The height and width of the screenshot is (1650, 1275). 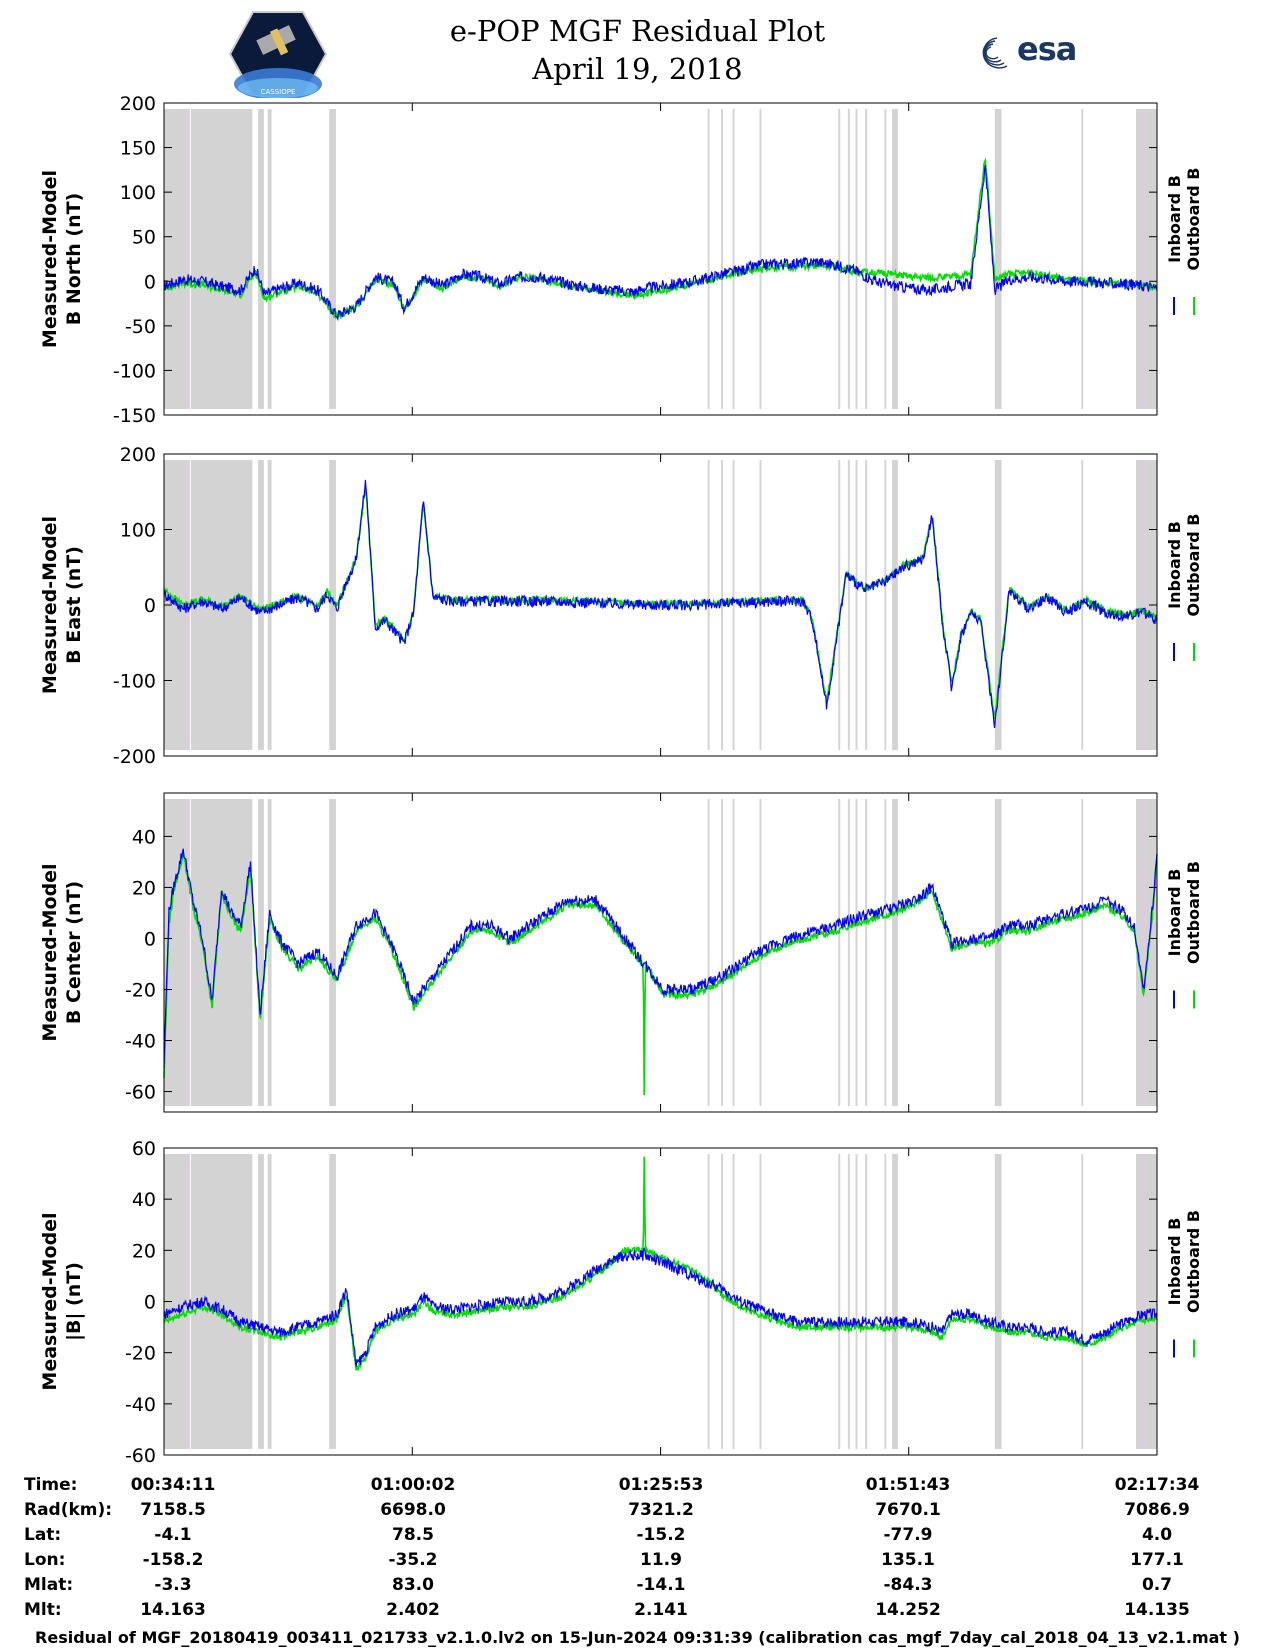 What do you see at coordinates (908, 1485) in the screenshot?
I see `info-cell: 01:51:43` at bounding box center [908, 1485].